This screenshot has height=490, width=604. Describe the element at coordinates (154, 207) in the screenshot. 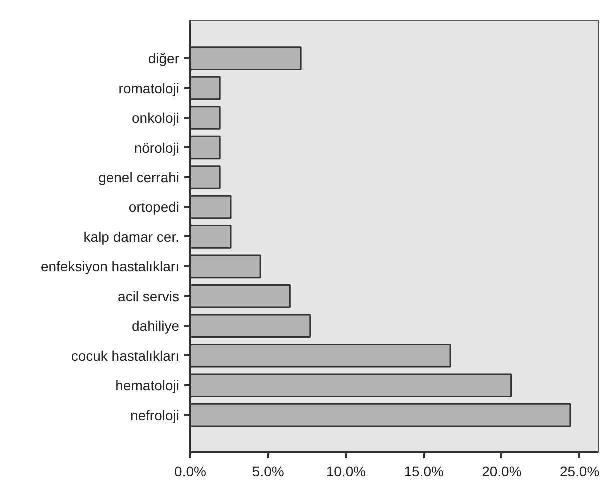

I see `y-tick-label: ortopedi` at that location.